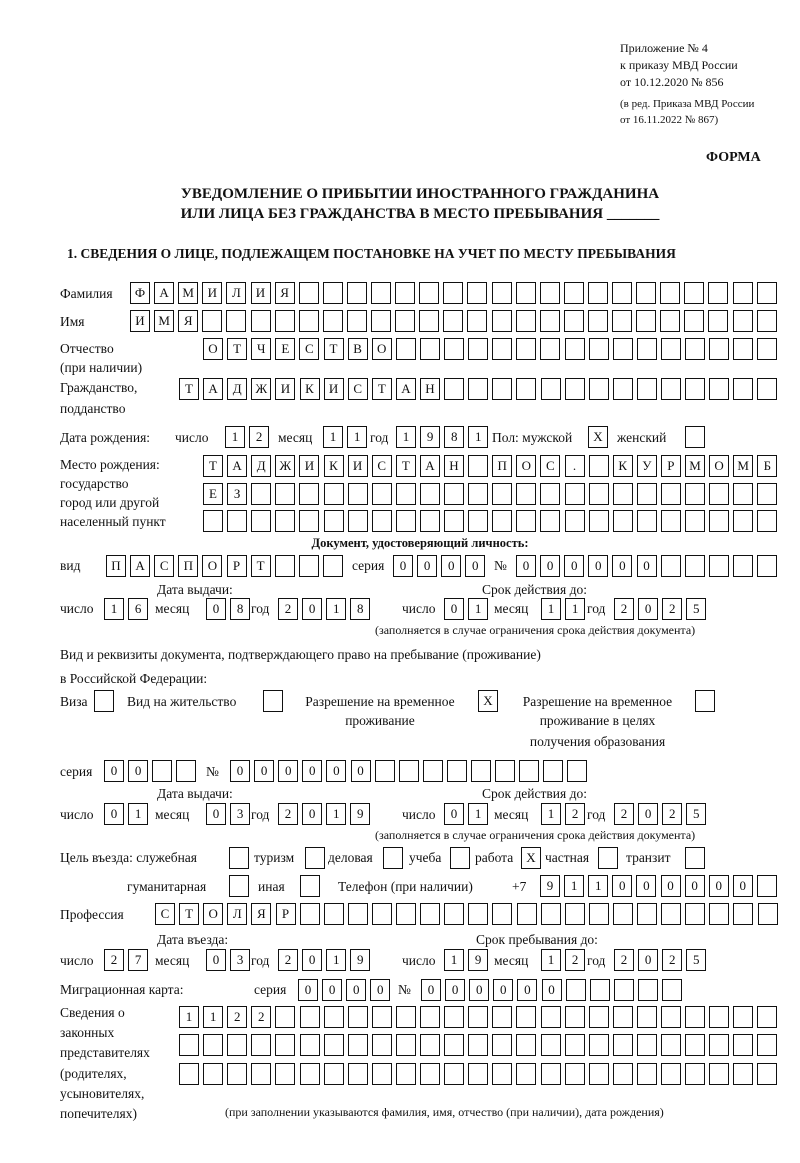 The height and width of the screenshot is (1163, 800). Describe the element at coordinates (574, 466) in the screenshot. I see `char-box: .` at that location.